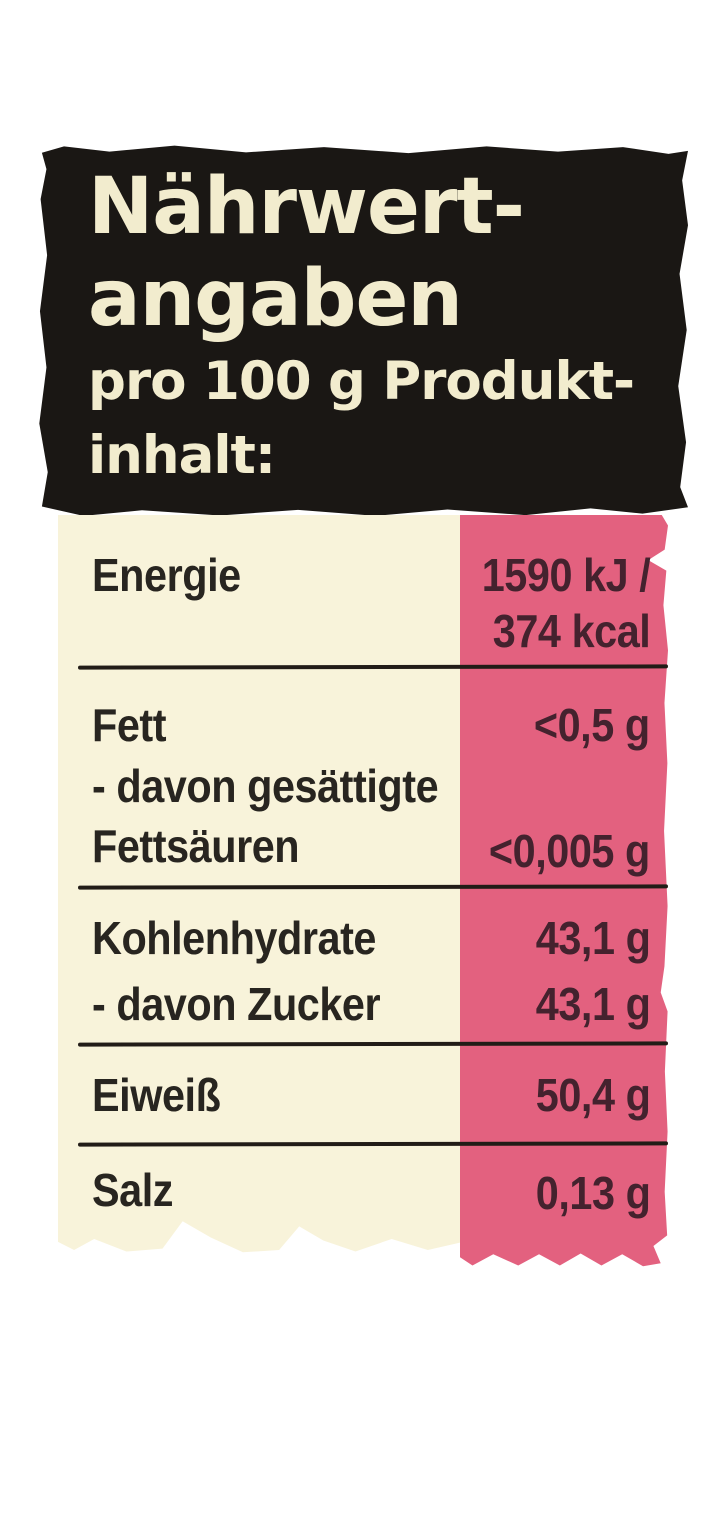  What do you see at coordinates (569, 851) in the screenshot?
I see `row-fettsaeuren-value: <0,005 g` at bounding box center [569, 851].